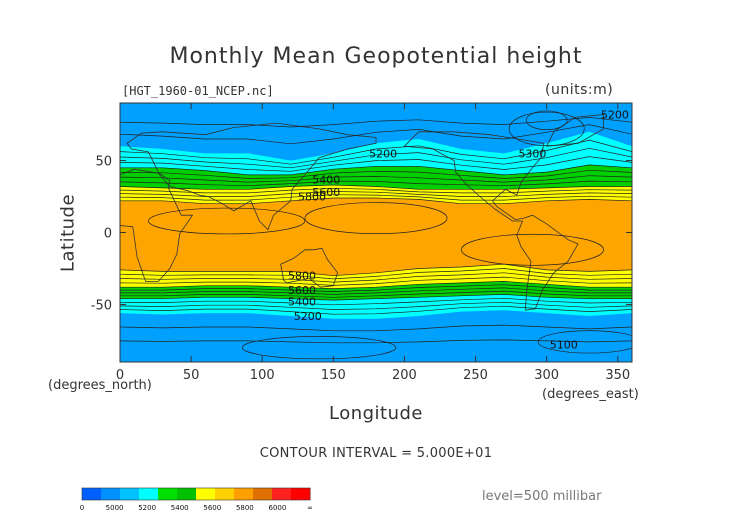 The image size is (752, 532). What do you see at coordinates (101, 305) in the screenshot?
I see `y-tick-label: -50` at bounding box center [101, 305].